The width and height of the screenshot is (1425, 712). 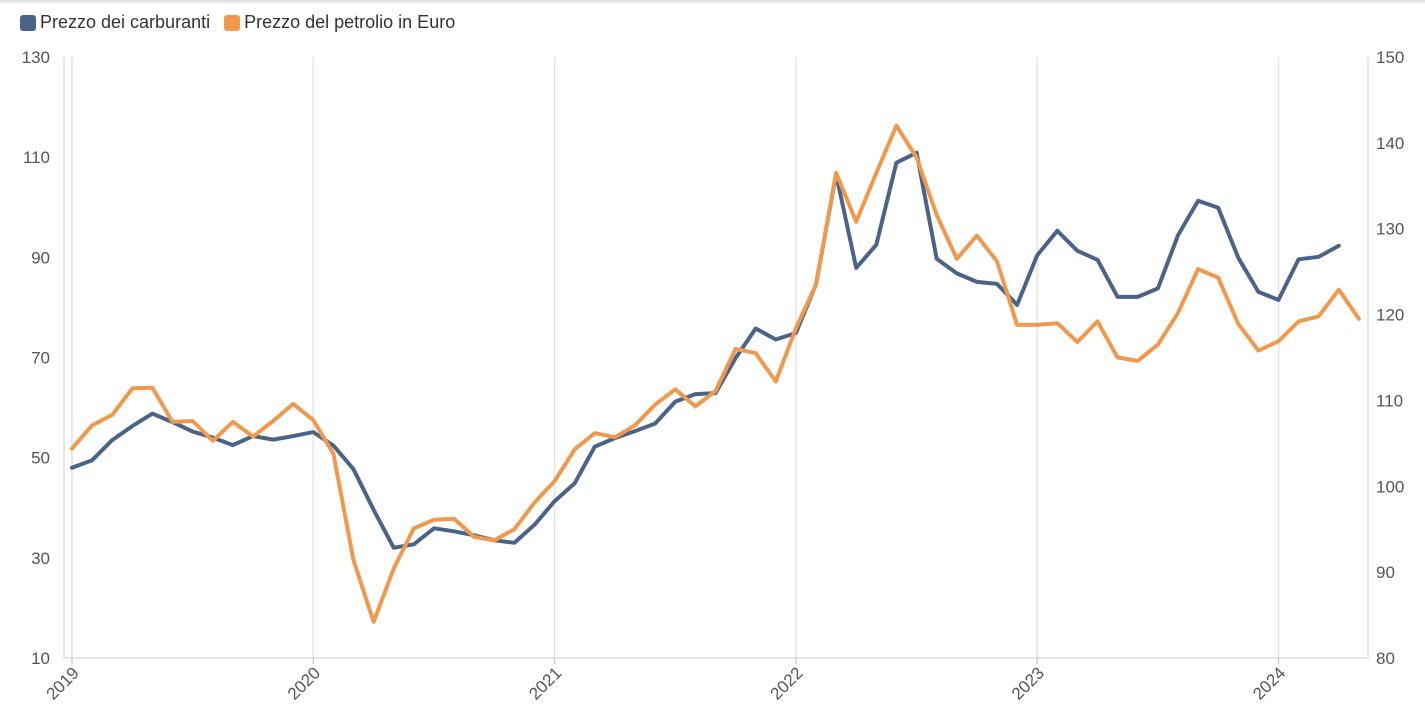 I want to click on legend-item-fuel: Prezzo dei carburanti, so click(x=115, y=22).